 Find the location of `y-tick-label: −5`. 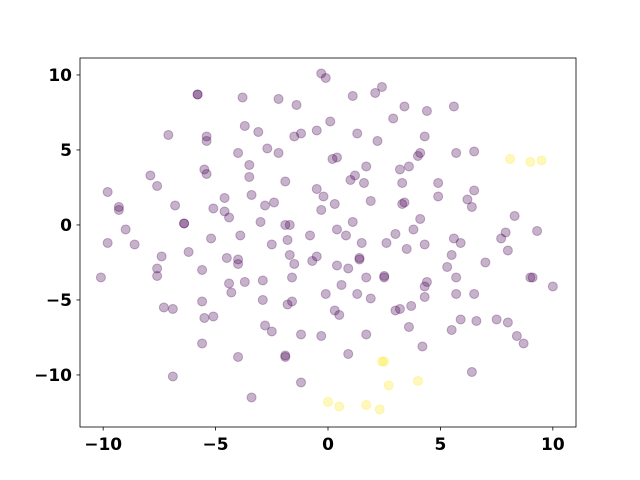

y-tick-label: −5 is located at coordinates (59, 301).